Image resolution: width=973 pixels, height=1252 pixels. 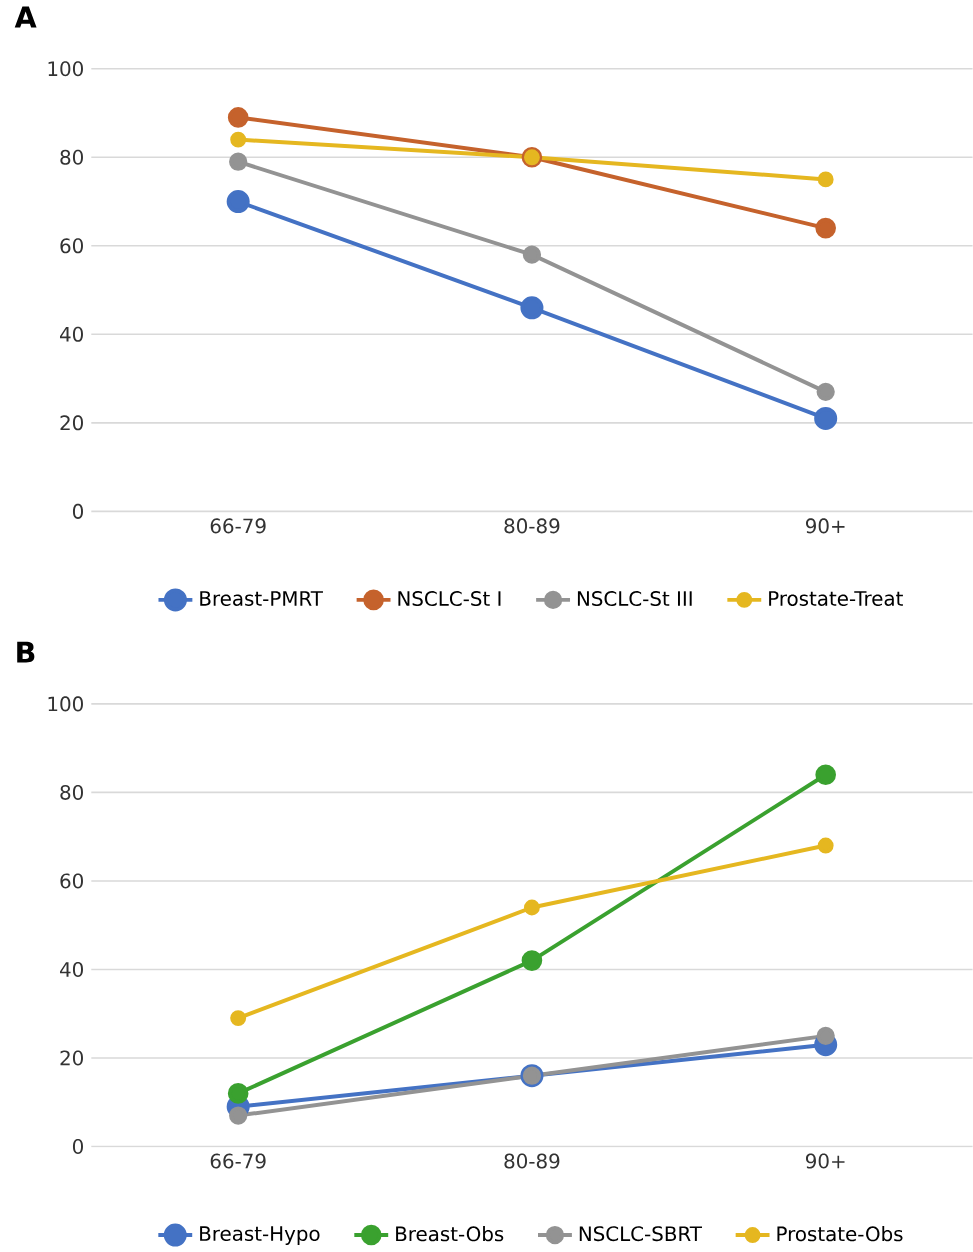 What do you see at coordinates (26, 652) in the screenshot?
I see `chart-title: B` at bounding box center [26, 652].